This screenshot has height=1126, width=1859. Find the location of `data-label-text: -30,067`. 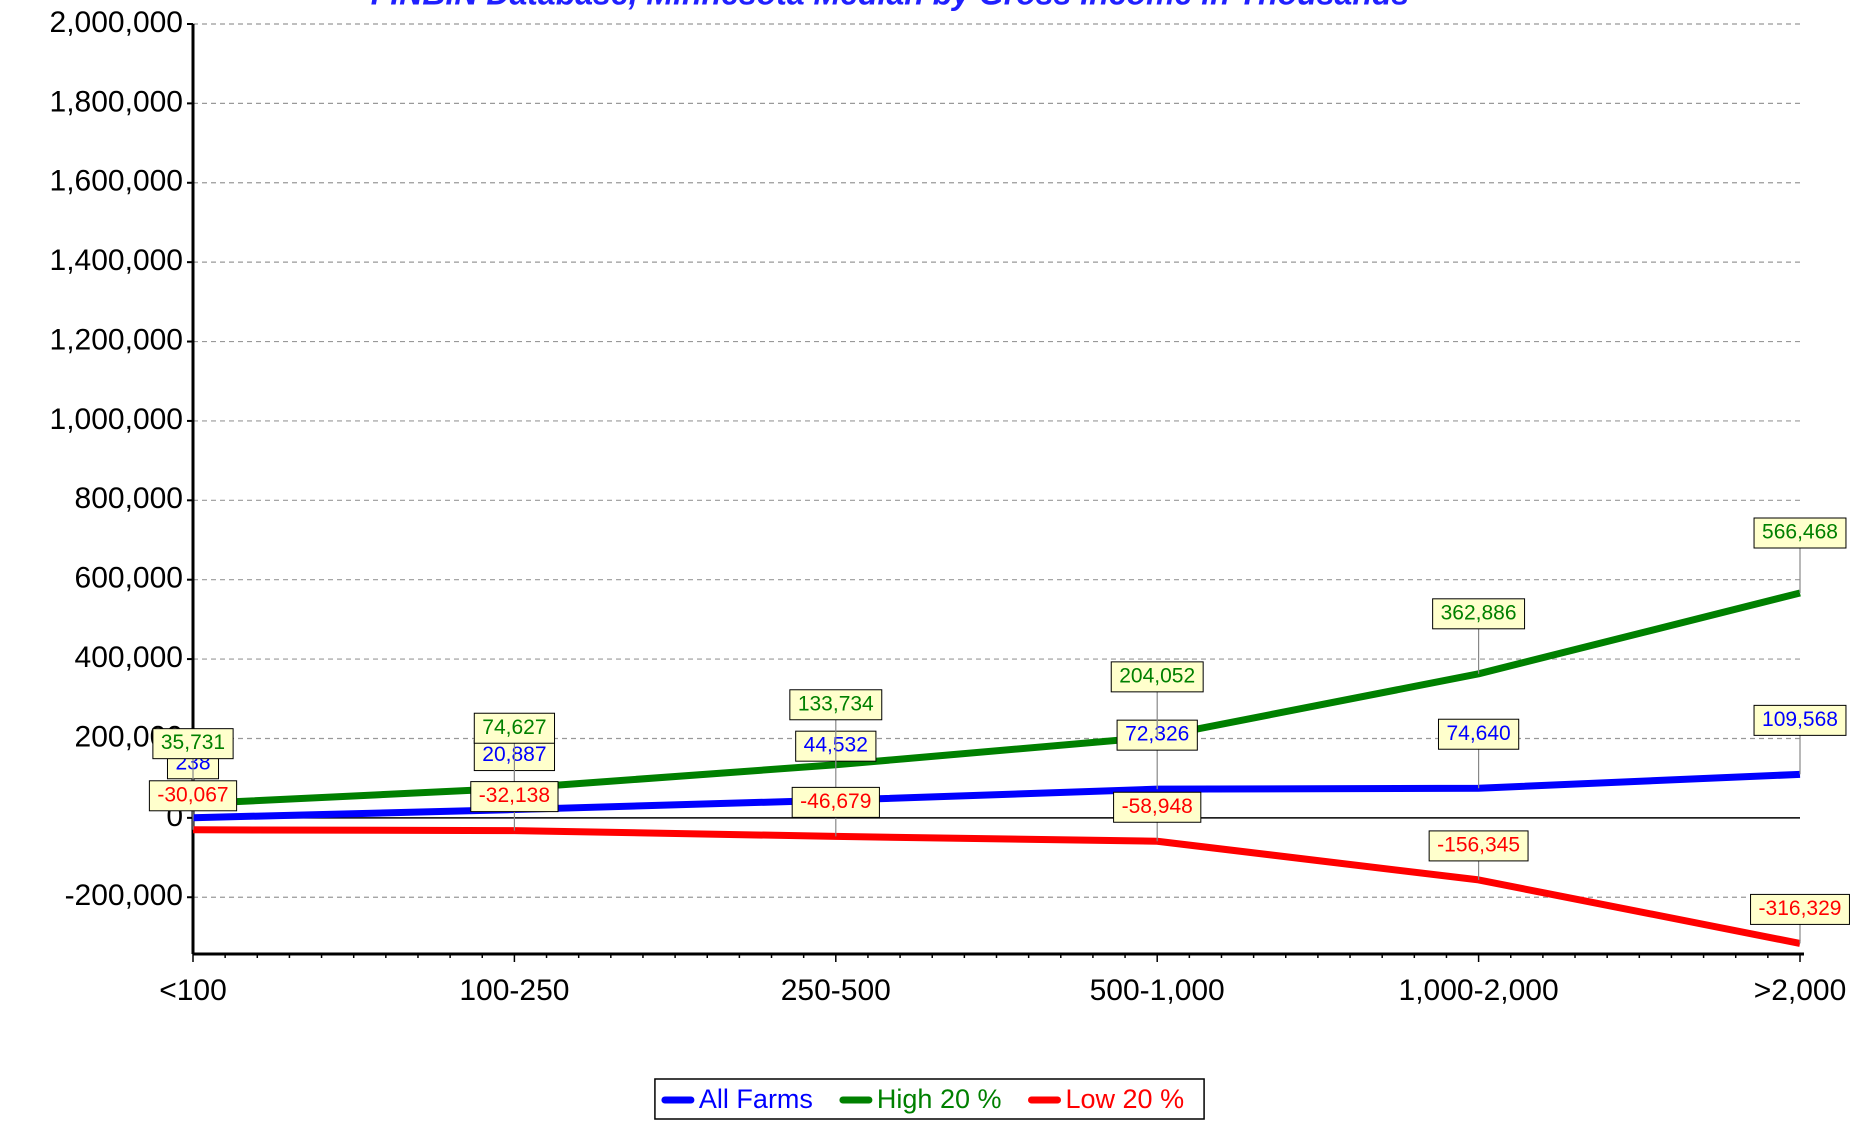

data-label-text: -30,067 is located at coordinates (192, 794).